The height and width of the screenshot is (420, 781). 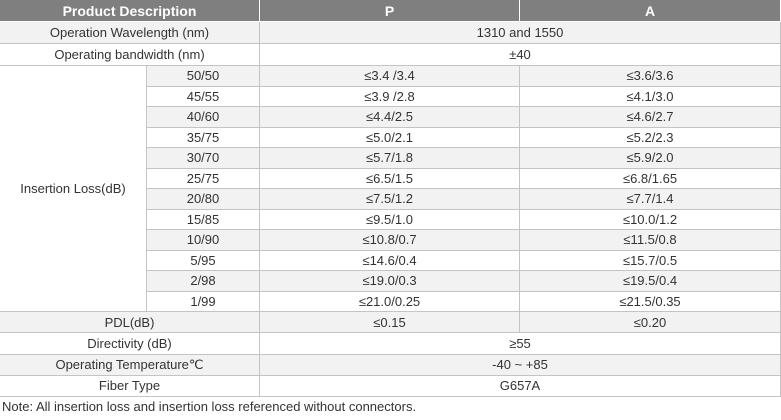 I want to click on p-value: ≤3.9 /2.8, so click(x=390, y=96).